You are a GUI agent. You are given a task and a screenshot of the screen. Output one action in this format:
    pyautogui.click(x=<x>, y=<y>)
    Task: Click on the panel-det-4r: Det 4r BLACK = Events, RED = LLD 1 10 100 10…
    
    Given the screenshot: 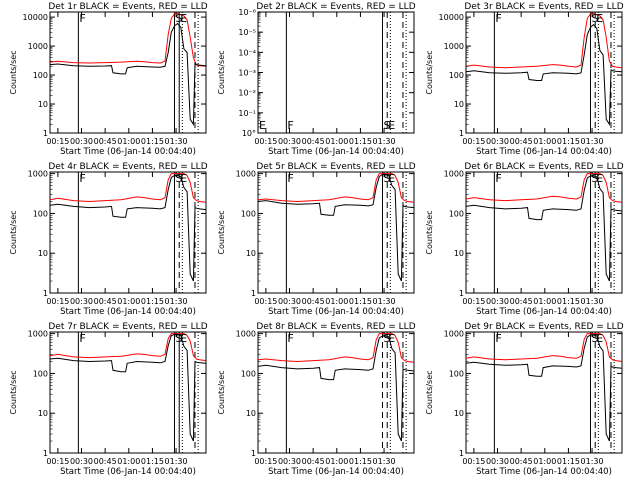 What is the action you would take?
    pyautogui.click(x=108, y=239)
    